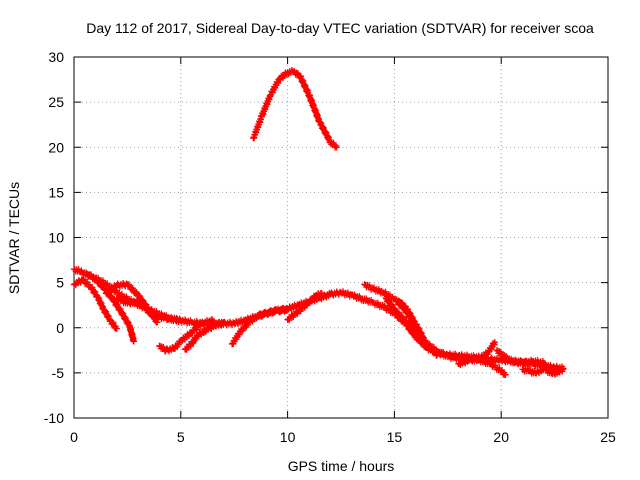 Image resolution: width=640 pixels, height=480 pixels. I want to click on x-tick-label: 15, so click(395, 437).